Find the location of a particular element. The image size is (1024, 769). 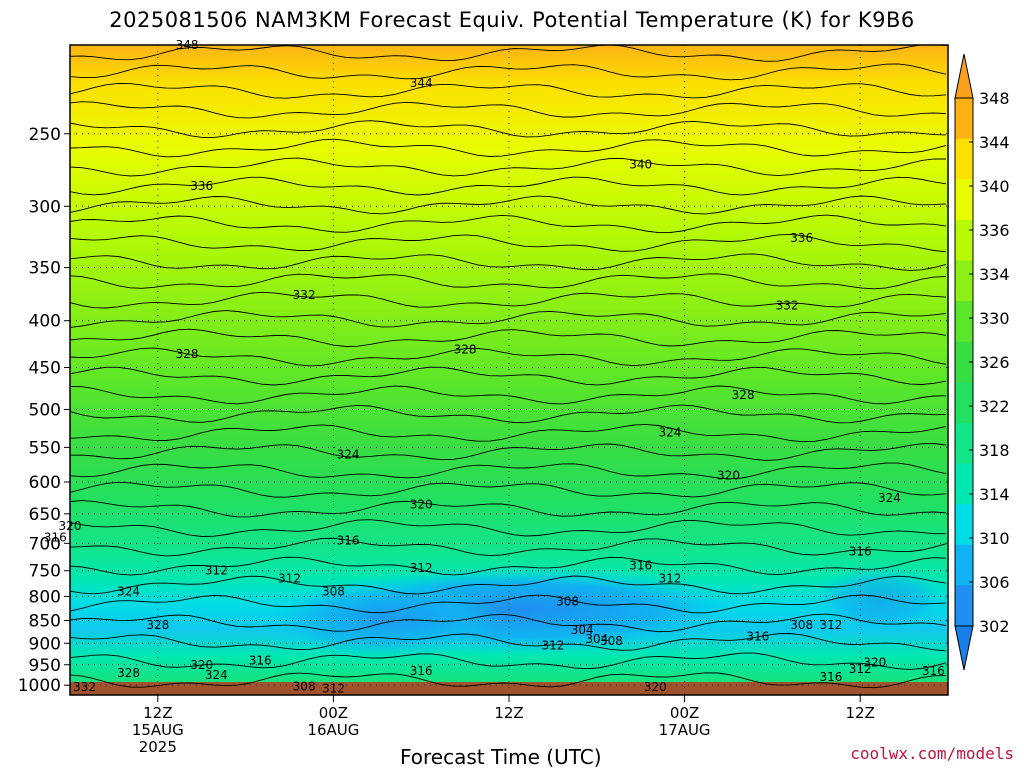

x-tick-label: 17AUG is located at coordinates (685, 730).